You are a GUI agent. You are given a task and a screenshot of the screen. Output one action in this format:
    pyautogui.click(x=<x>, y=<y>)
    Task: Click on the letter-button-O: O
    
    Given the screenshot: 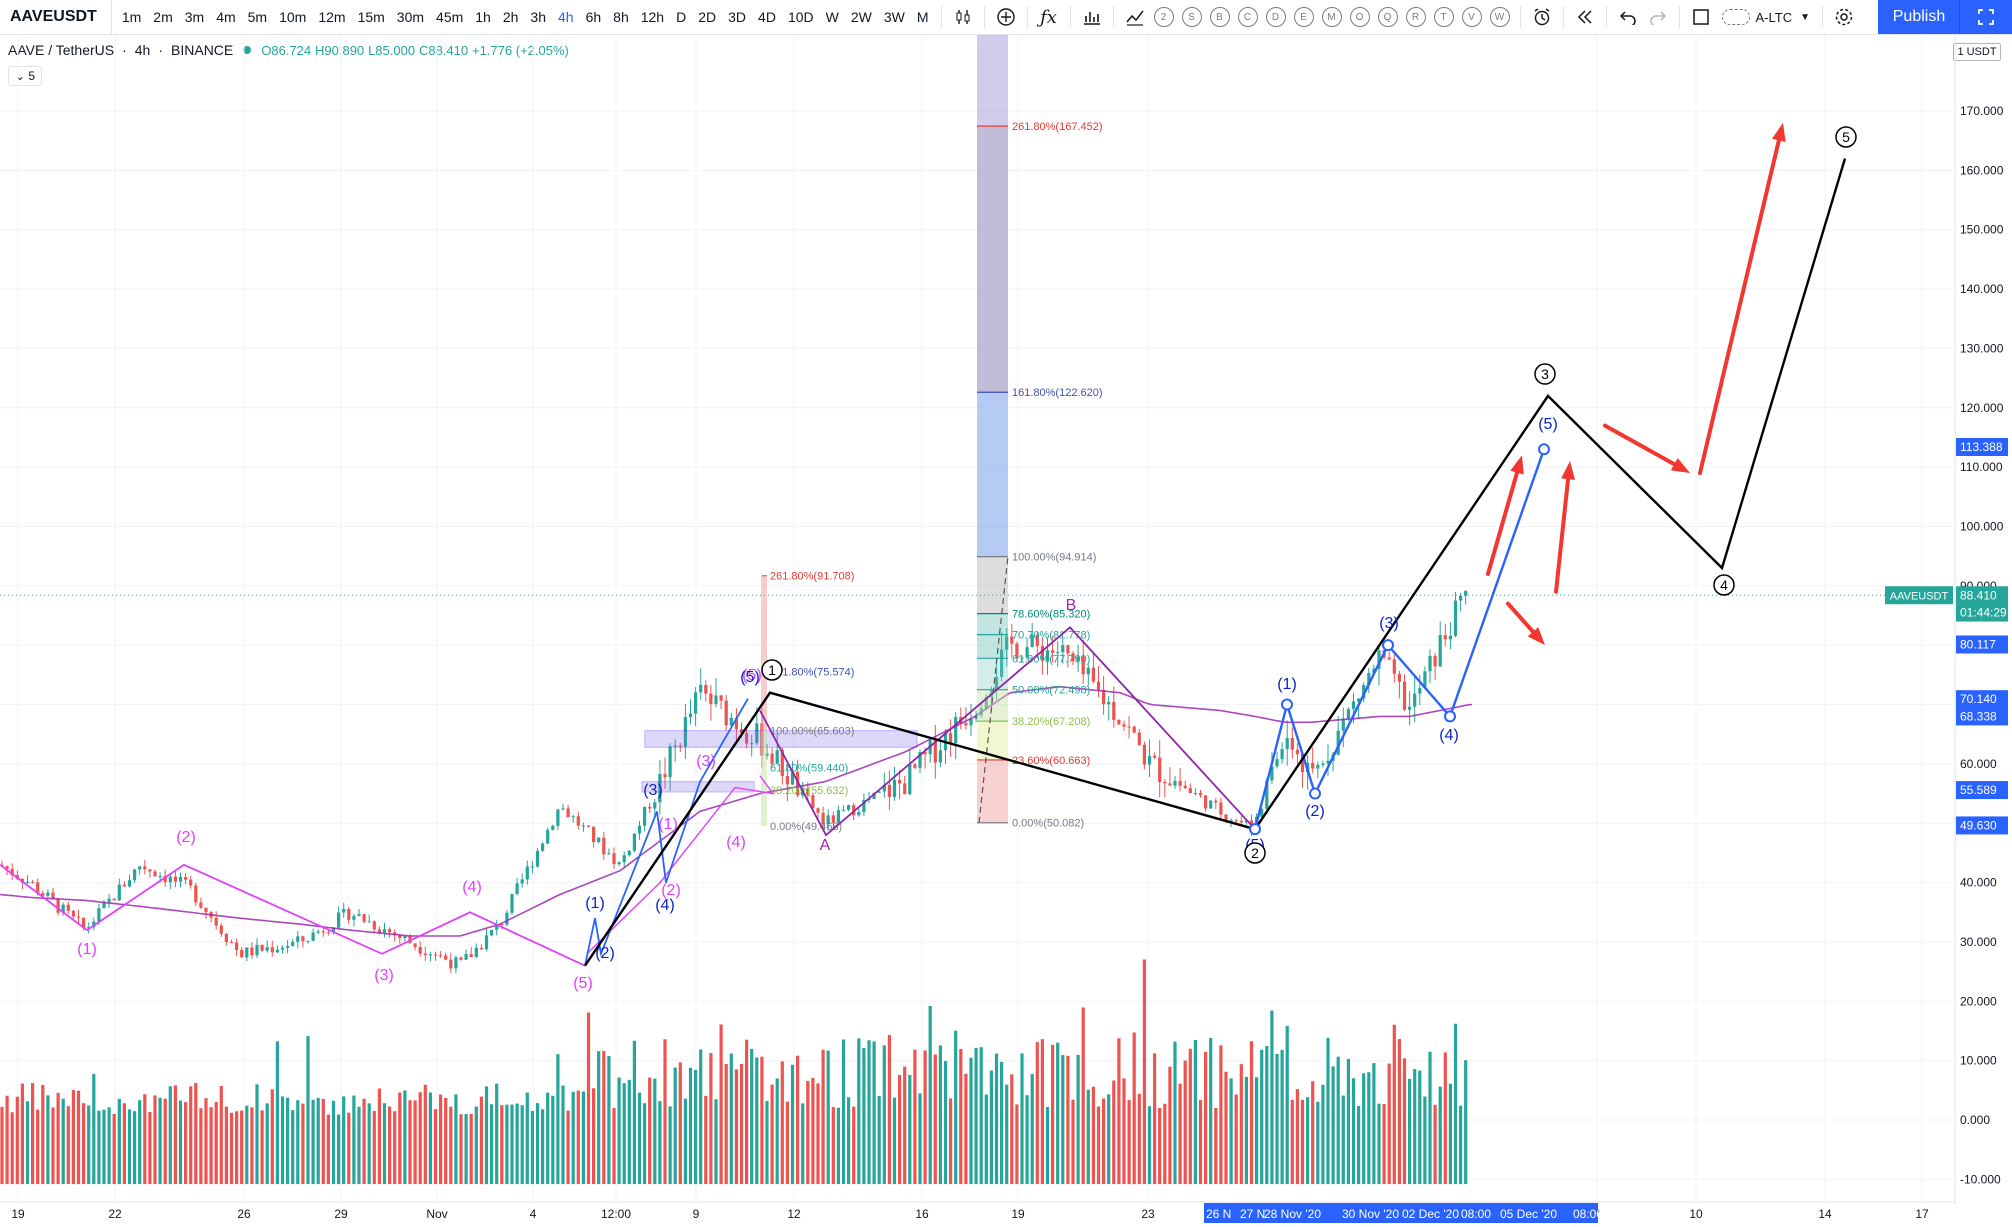 What is the action you would take?
    pyautogui.click(x=1359, y=17)
    